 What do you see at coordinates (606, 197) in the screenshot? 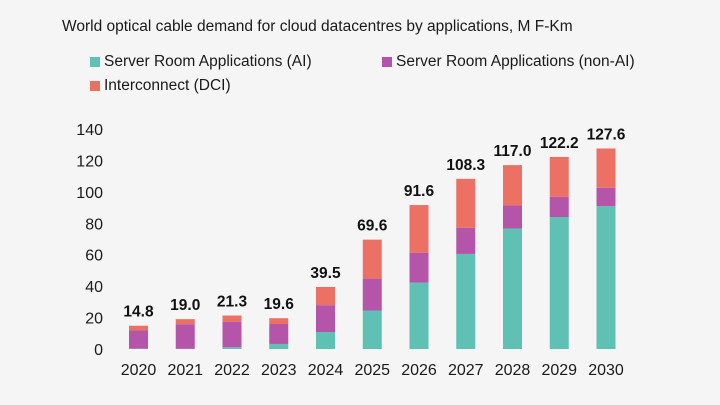
I see `bar-segment-non-ai-2030` at bounding box center [606, 197].